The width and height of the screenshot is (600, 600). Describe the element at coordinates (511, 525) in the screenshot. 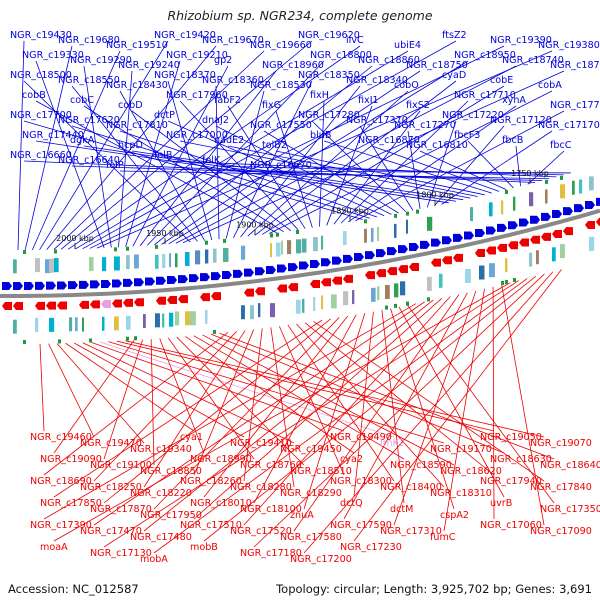

I see `gene-label-reverse: NGR_c17060` at that location.